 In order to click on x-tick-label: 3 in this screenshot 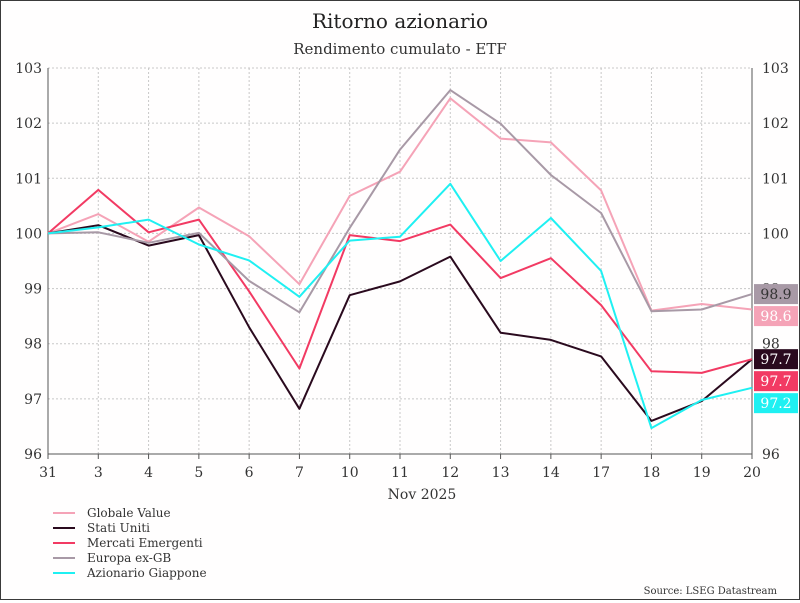, I will do `click(98, 473)`.